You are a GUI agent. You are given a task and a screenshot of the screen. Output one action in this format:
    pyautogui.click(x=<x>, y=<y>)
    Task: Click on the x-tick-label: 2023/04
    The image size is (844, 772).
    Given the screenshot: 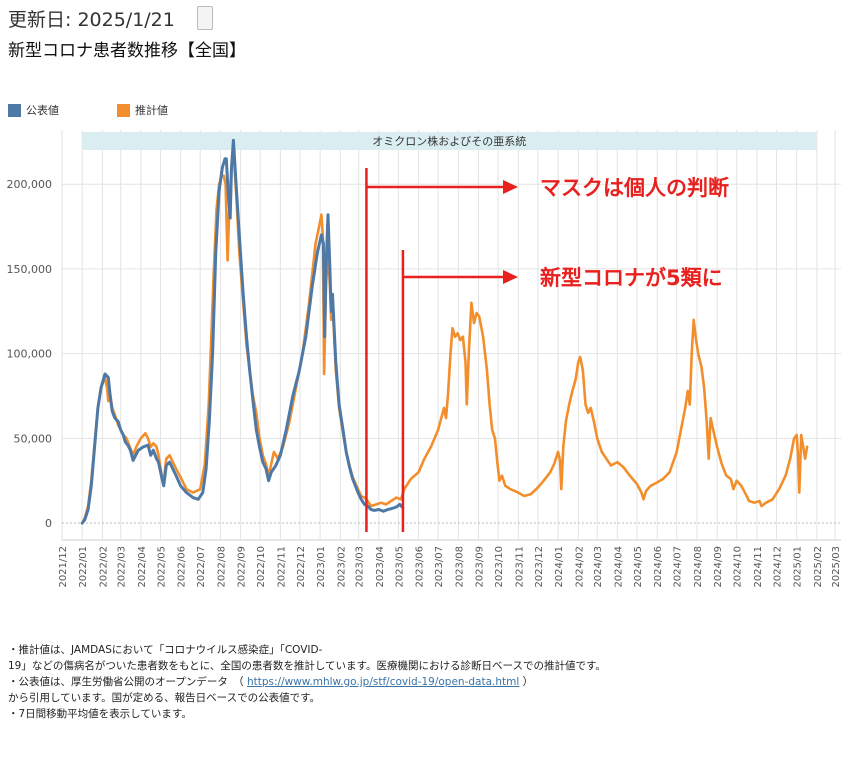 What is the action you would take?
    pyautogui.click(x=380, y=567)
    